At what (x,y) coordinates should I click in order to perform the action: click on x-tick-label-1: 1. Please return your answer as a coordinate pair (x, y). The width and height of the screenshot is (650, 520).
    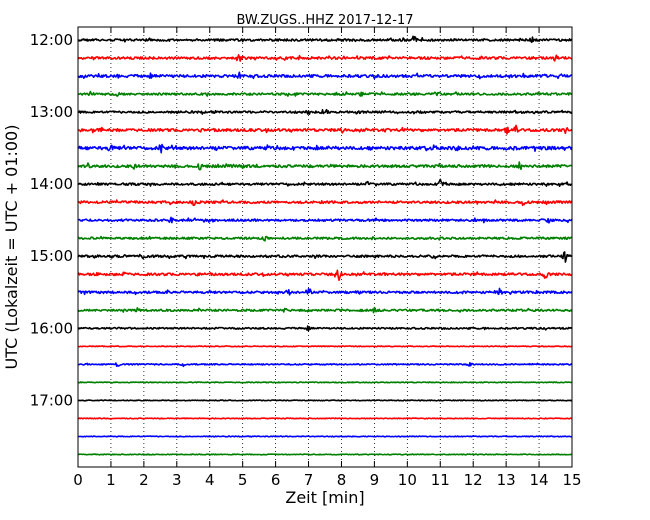
    Looking at the image, I should click on (111, 480).